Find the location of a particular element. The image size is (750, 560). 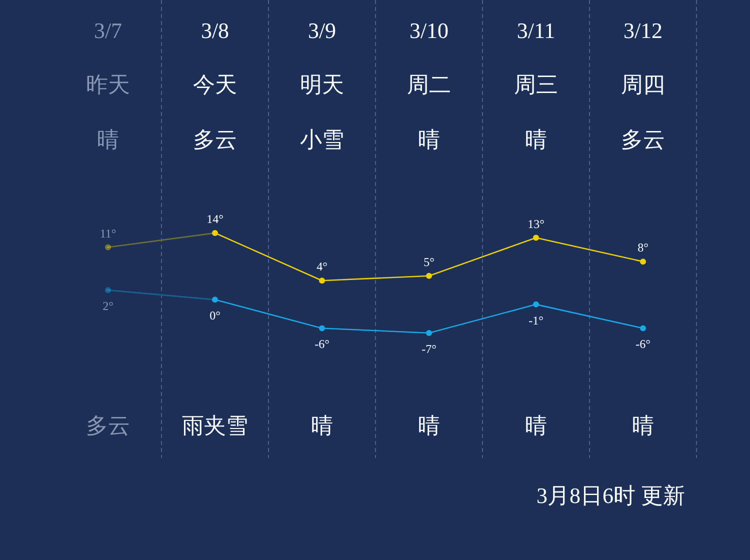

text: 周四 is located at coordinates (643, 84).